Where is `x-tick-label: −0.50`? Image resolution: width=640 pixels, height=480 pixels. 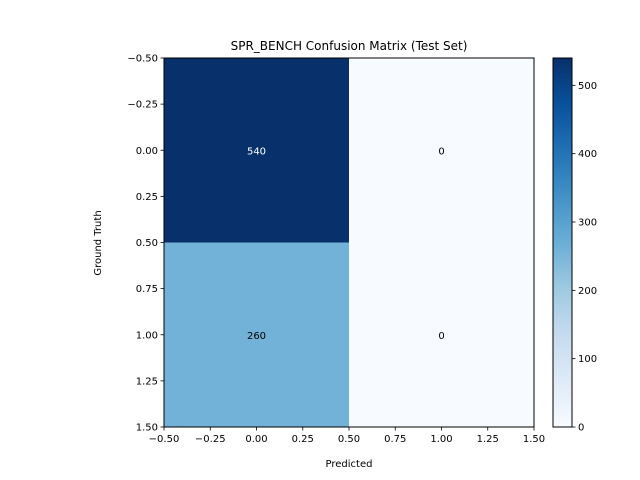 x-tick-label: −0.50 is located at coordinates (164, 439).